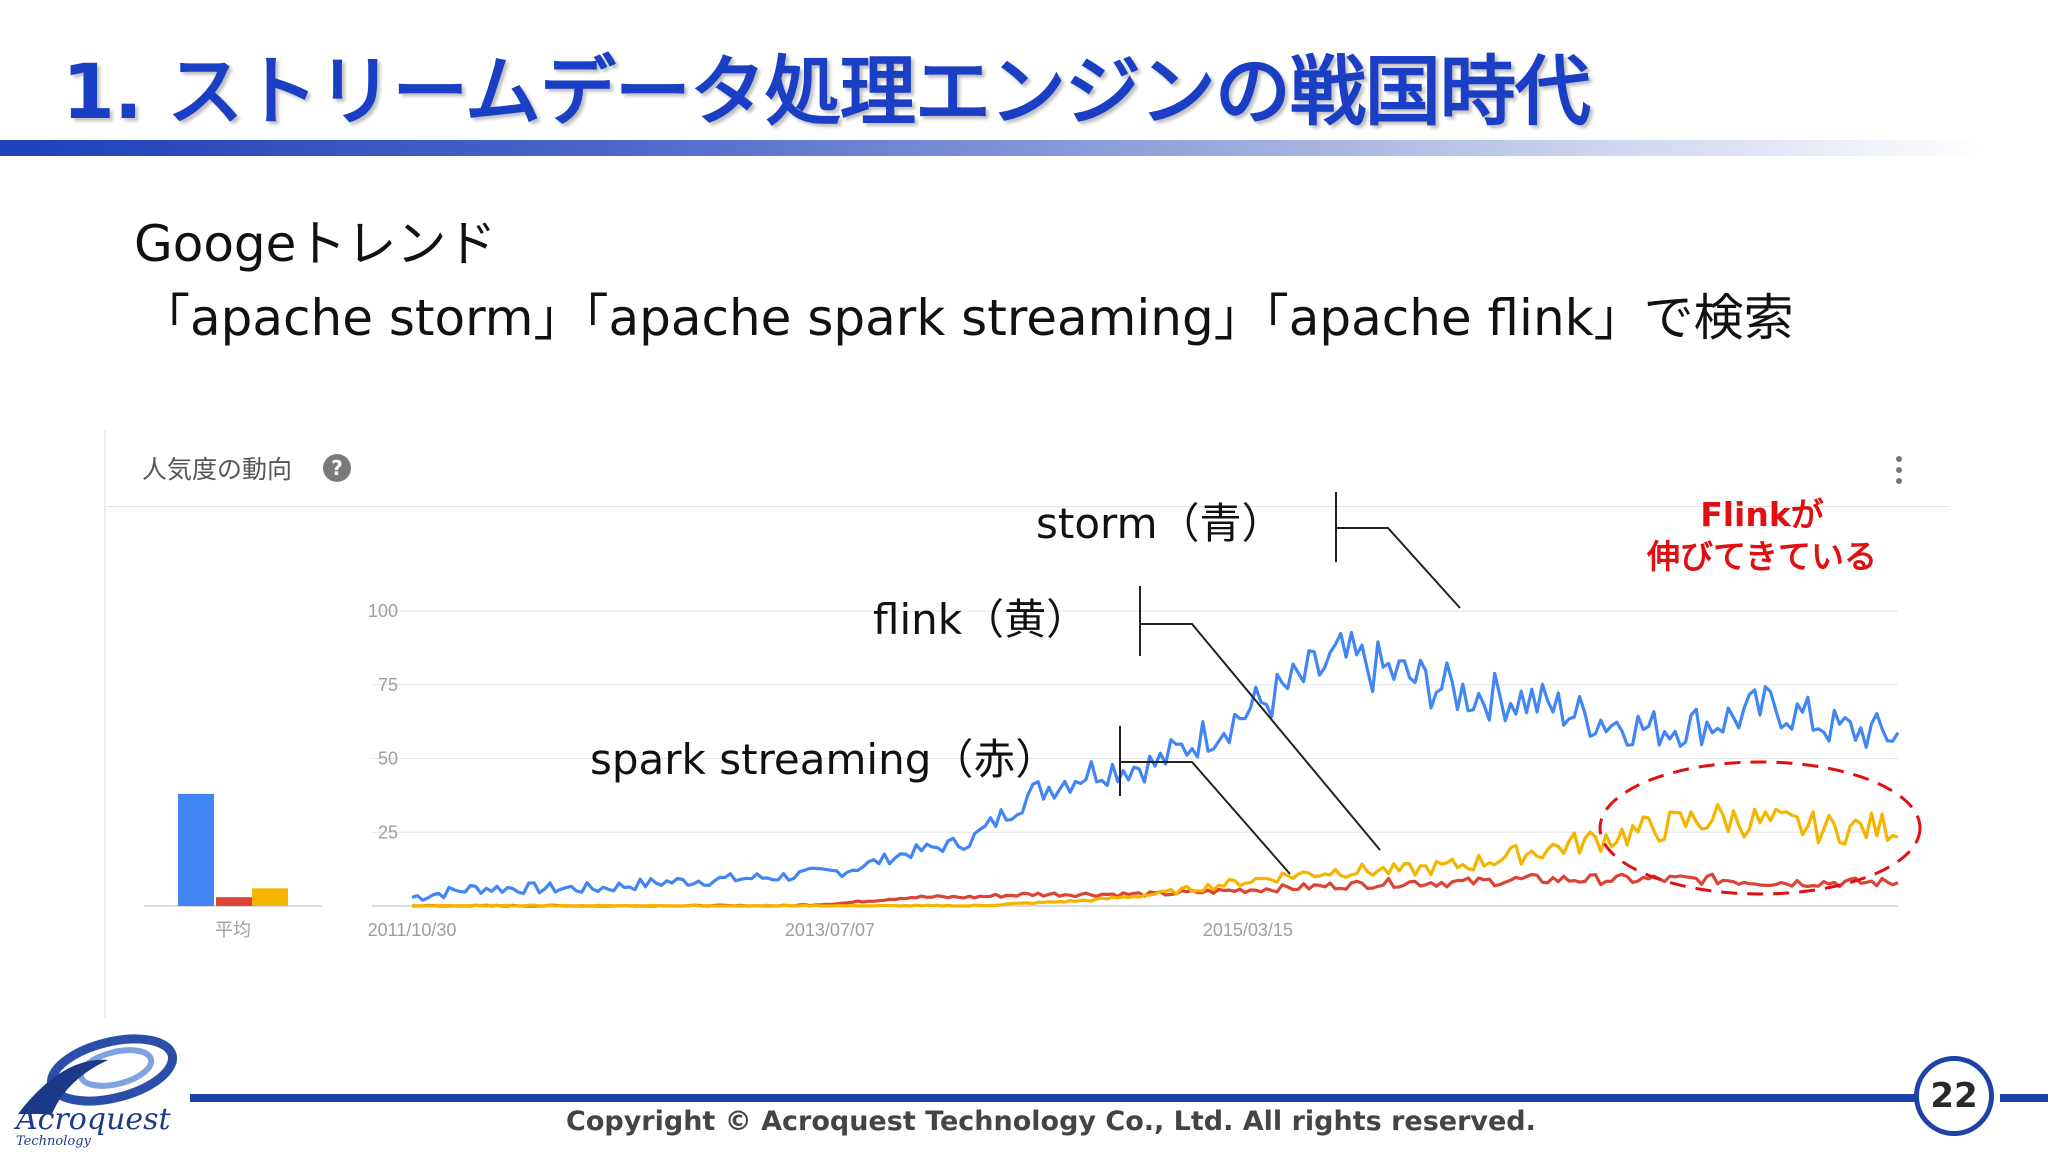 This screenshot has width=2048, height=1153. I want to click on help-circle-icon: ?, so click(337, 468).